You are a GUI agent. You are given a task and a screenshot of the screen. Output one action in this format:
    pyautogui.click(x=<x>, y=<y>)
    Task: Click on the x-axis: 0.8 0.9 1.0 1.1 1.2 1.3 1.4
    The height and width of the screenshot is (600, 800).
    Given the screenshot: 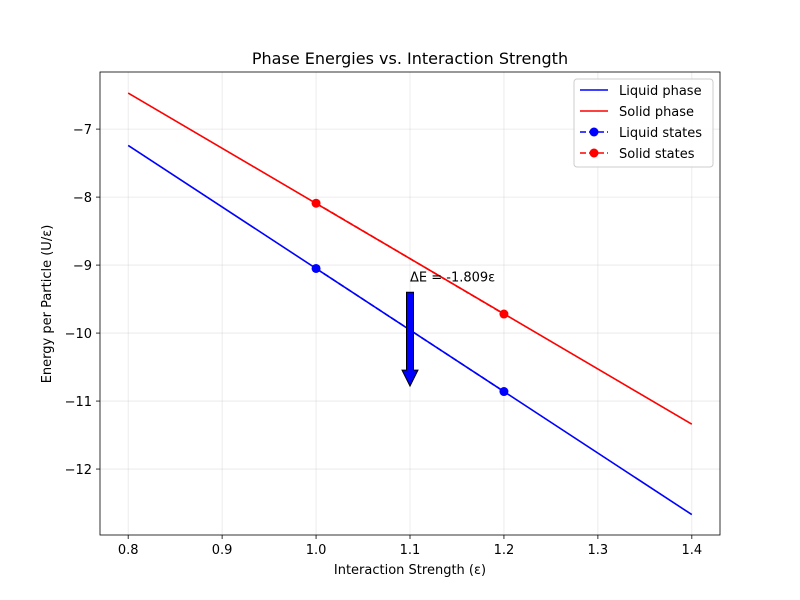 What is the action you would take?
    pyautogui.click(x=410, y=546)
    